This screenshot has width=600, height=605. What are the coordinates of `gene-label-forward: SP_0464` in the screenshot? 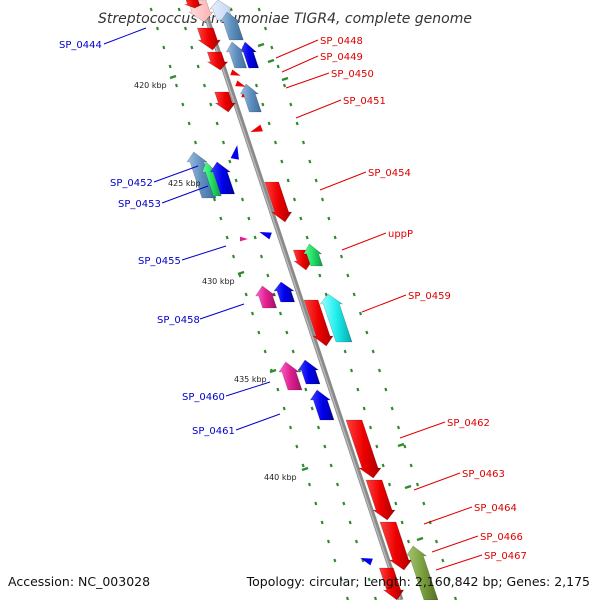 It's located at (495, 508).